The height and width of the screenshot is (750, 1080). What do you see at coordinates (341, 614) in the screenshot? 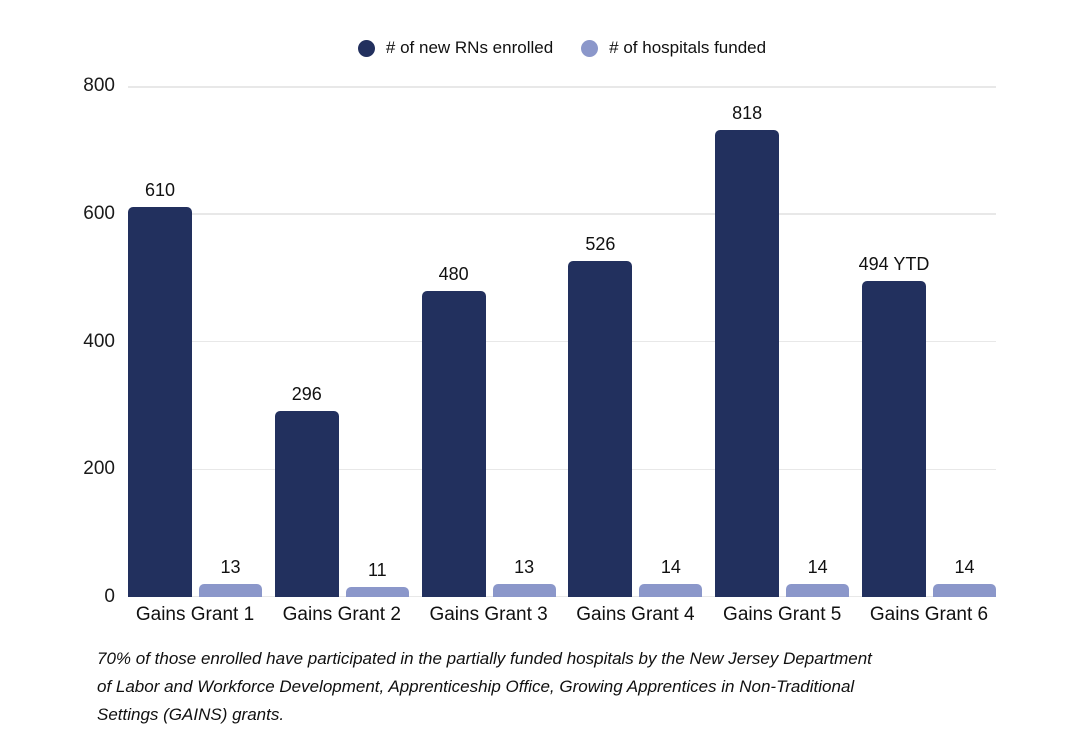
I see `x-axis-label-gains-grant-2: Gains Grant 2` at bounding box center [341, 614].